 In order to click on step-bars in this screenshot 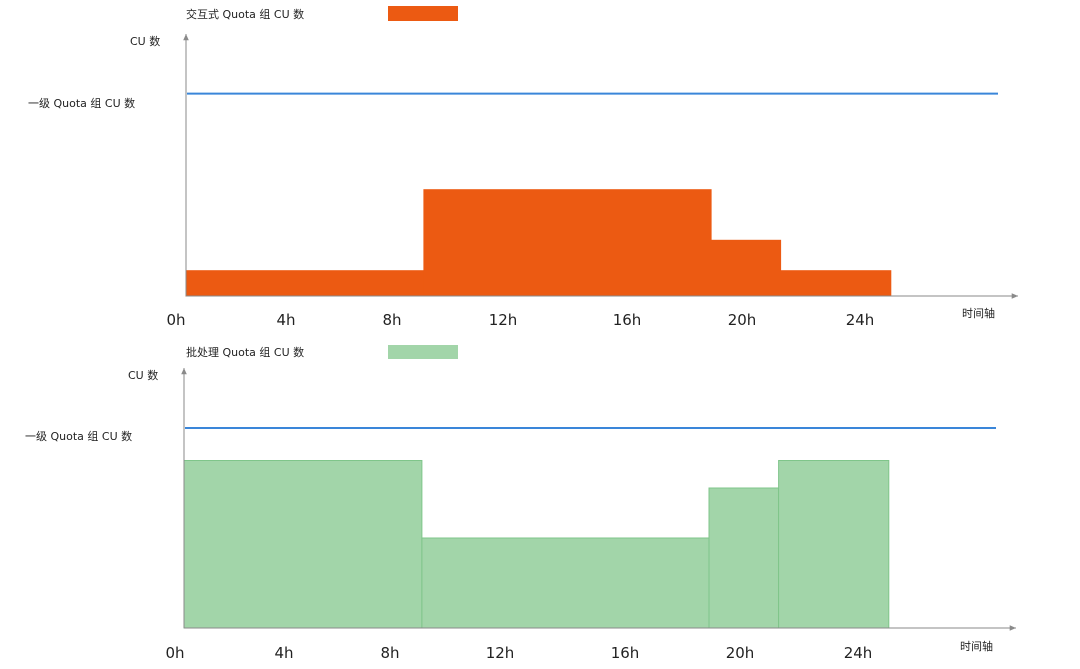, I will do `click(538, 243)`.